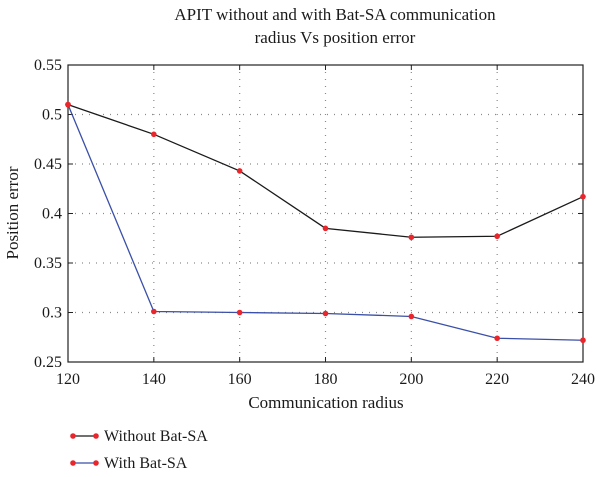 Image resolution: width=600 pixels, height=477 pixels. What do you see at coordinates (146, 463) in the screenshot?
I see `legend-label: With Bat-SA` at bounding box center [146, 463].